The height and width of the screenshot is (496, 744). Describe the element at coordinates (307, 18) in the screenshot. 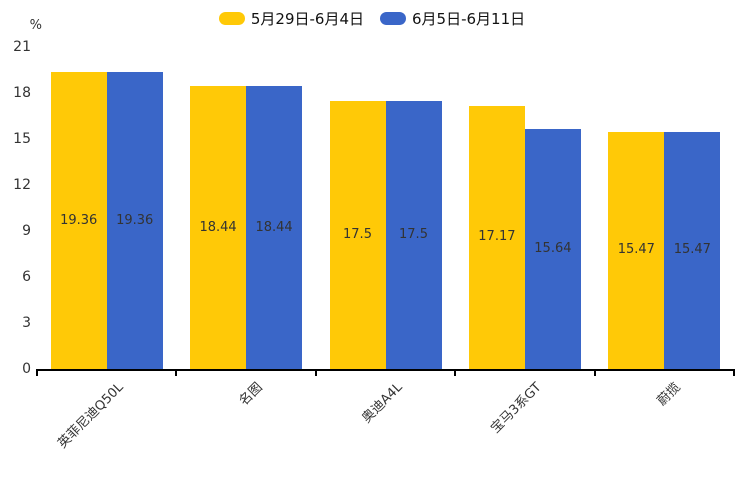

I see `legend-label: 5月29日-6月4日` at that location.